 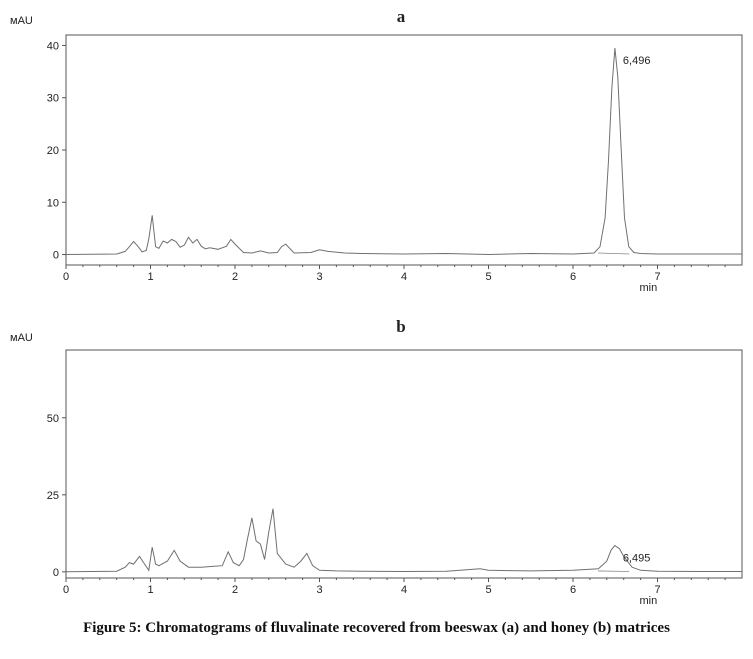 I want to click on panel-b-title: b, so click(x=400, y=326).